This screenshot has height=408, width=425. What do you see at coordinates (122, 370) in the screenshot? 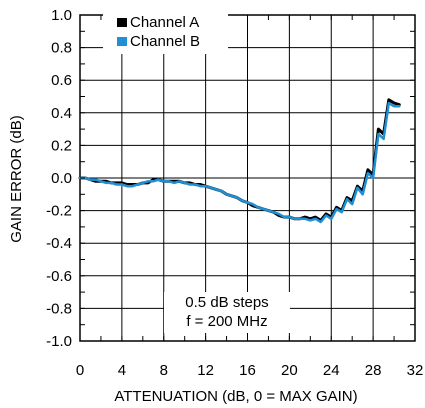
I see `x-tick-label: 4` at bounding box center [122, 370].